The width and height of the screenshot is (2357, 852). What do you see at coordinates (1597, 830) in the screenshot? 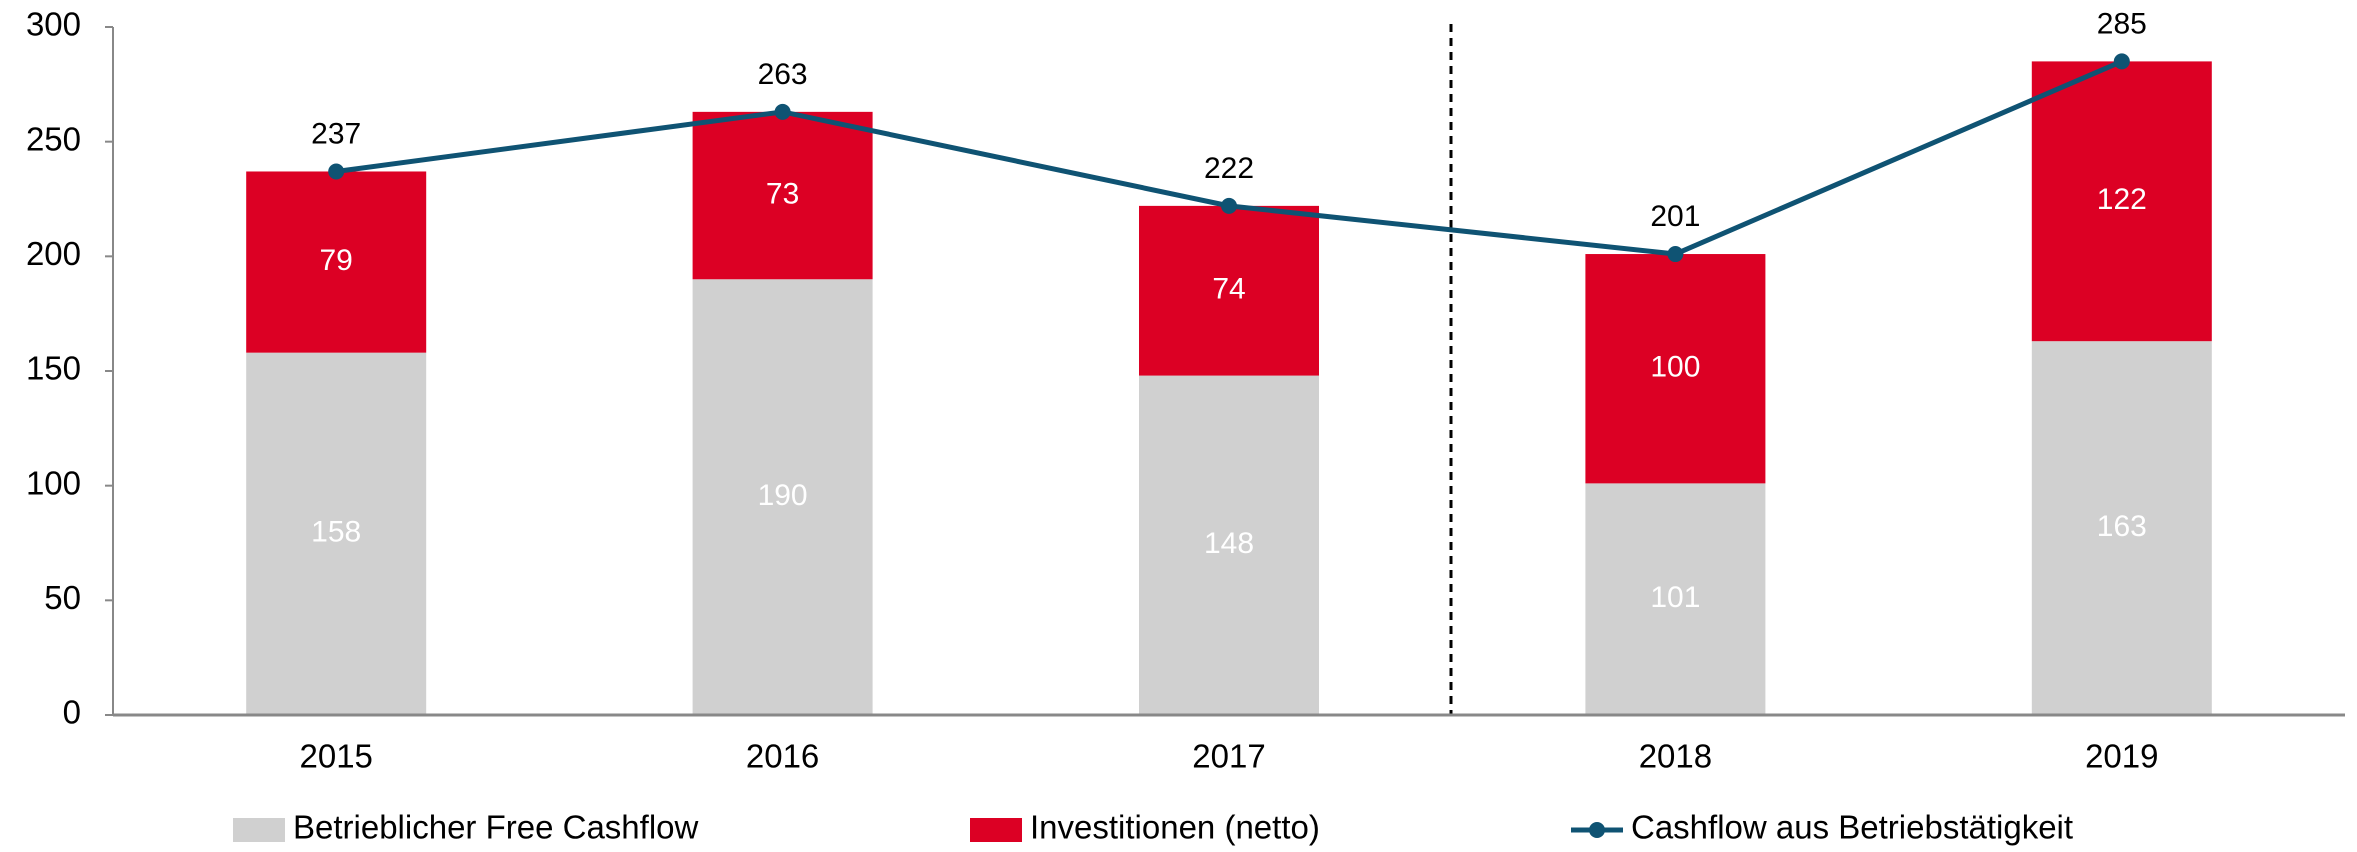
I see `legend-swatch-marker` at bounding box center [1597, 830].